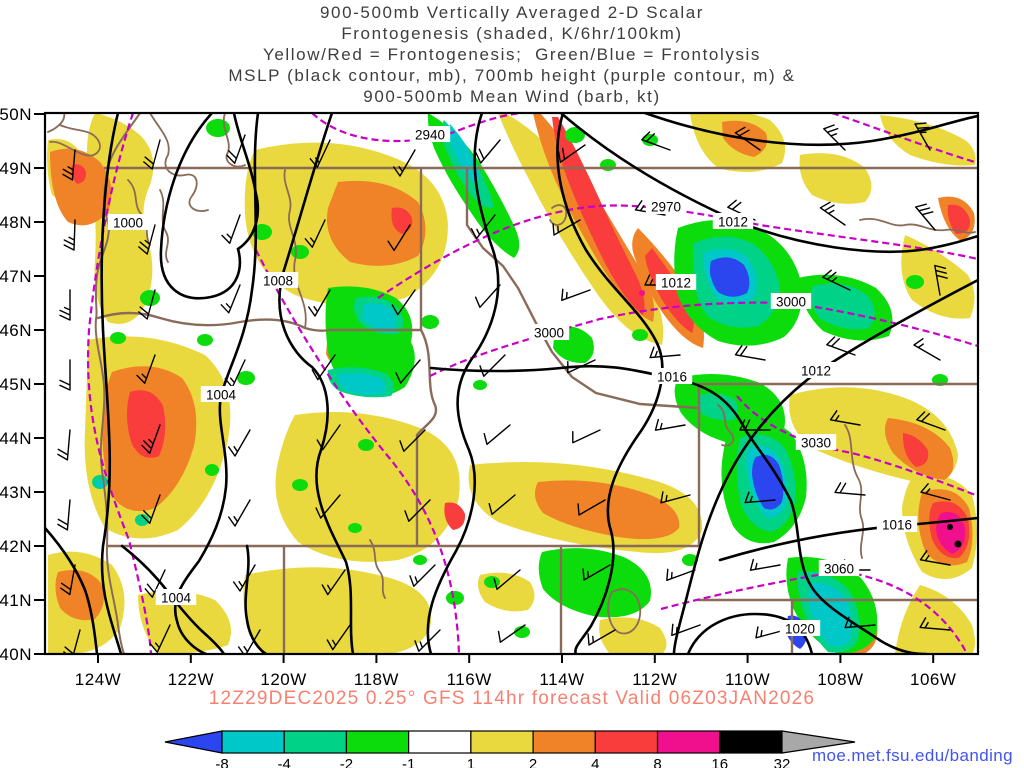 This screenshot has height=768, width=1024. What do you see at coordinates (16, 384) in the screenshot?
I see `svg-text: 45N` at bounding box center [16, 384].